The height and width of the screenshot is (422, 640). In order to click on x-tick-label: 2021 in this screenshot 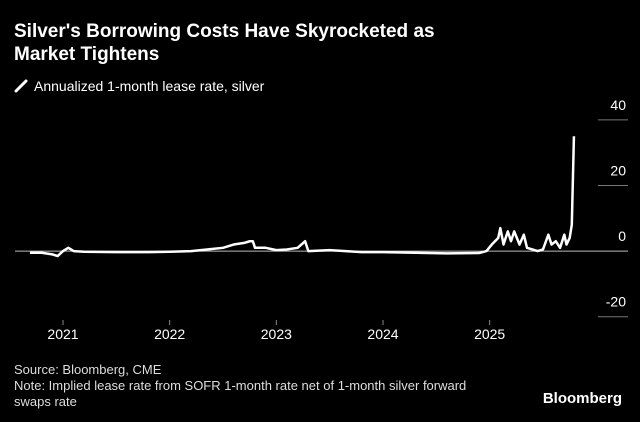, I will do `click(62, 334)`.